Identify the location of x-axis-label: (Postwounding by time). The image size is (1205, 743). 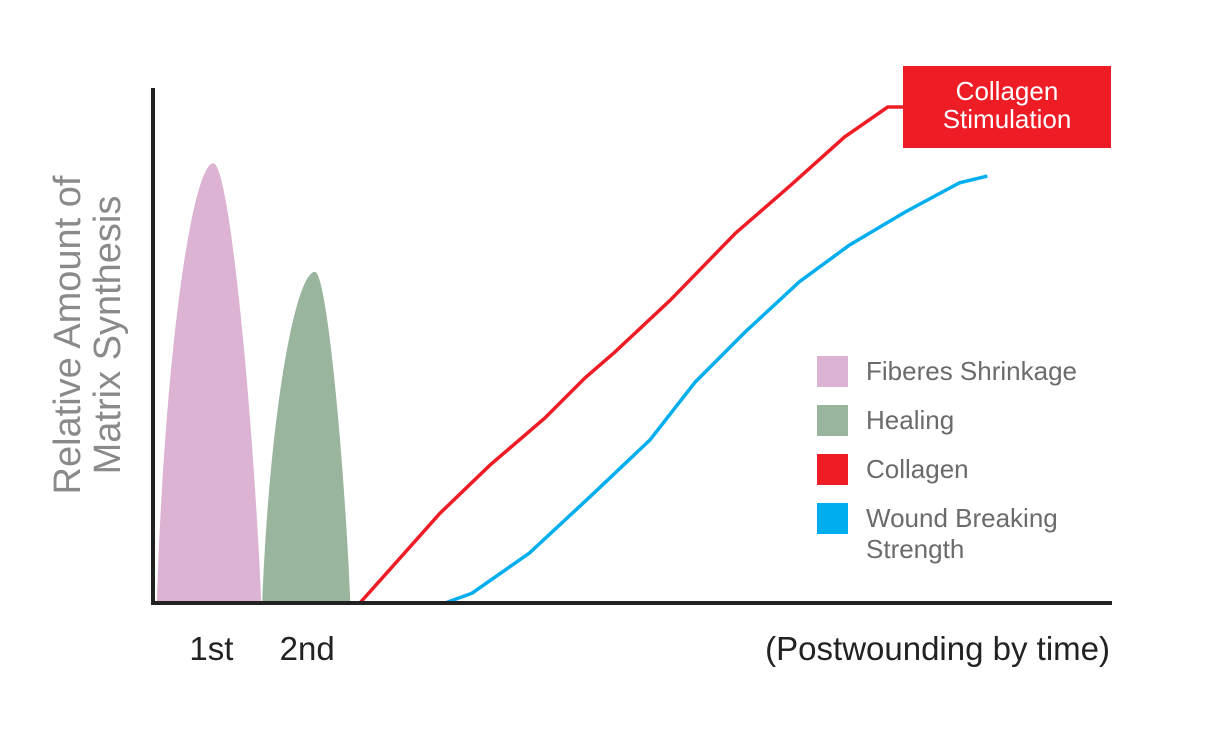
(937, 648).